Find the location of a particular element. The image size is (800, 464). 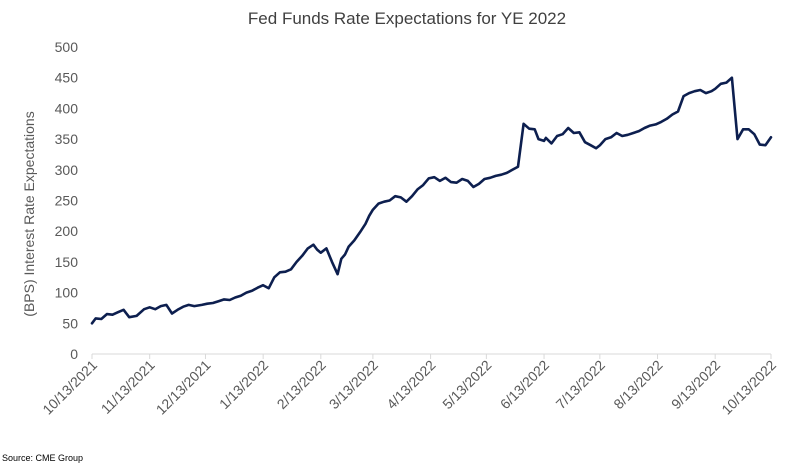

y-axis-ticks: 0 50 100 150 200 250 300 350 400 450 500 is located at coordinates (67, 200).